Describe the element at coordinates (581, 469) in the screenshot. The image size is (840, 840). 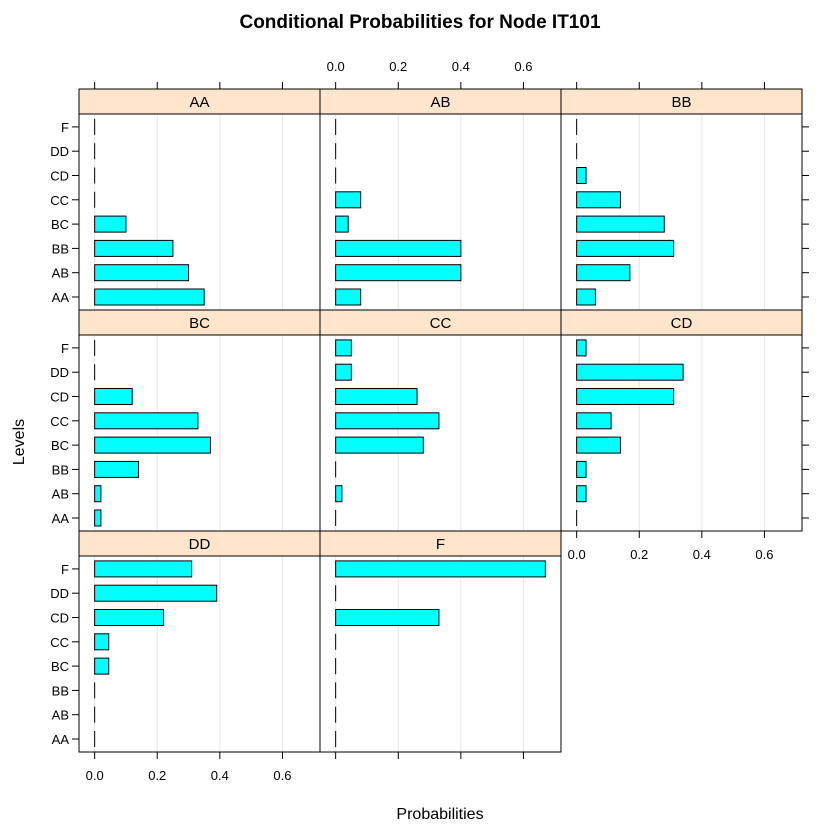
I see `bar-cd-bb` at that location.